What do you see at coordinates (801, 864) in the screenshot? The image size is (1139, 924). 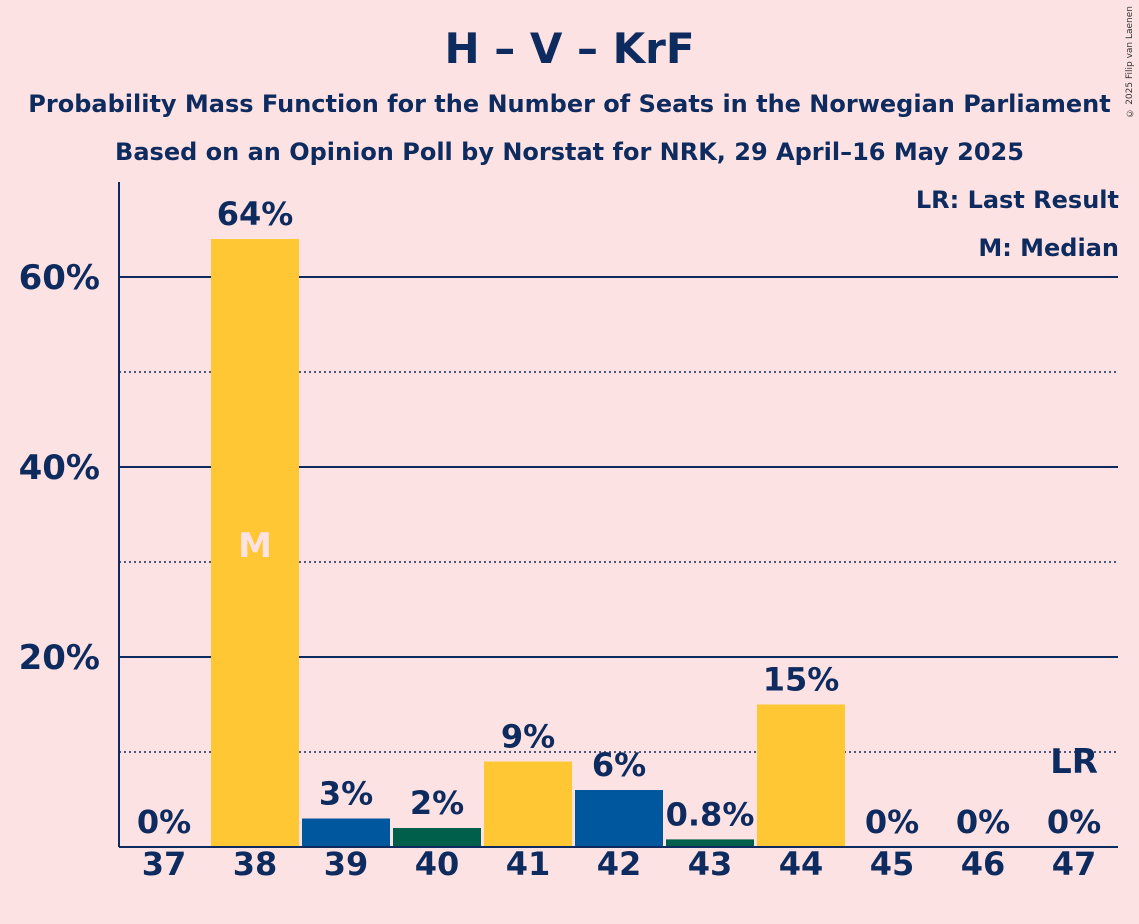 I see `x-tick-label-44: 44` at bounding box center [801, 864].